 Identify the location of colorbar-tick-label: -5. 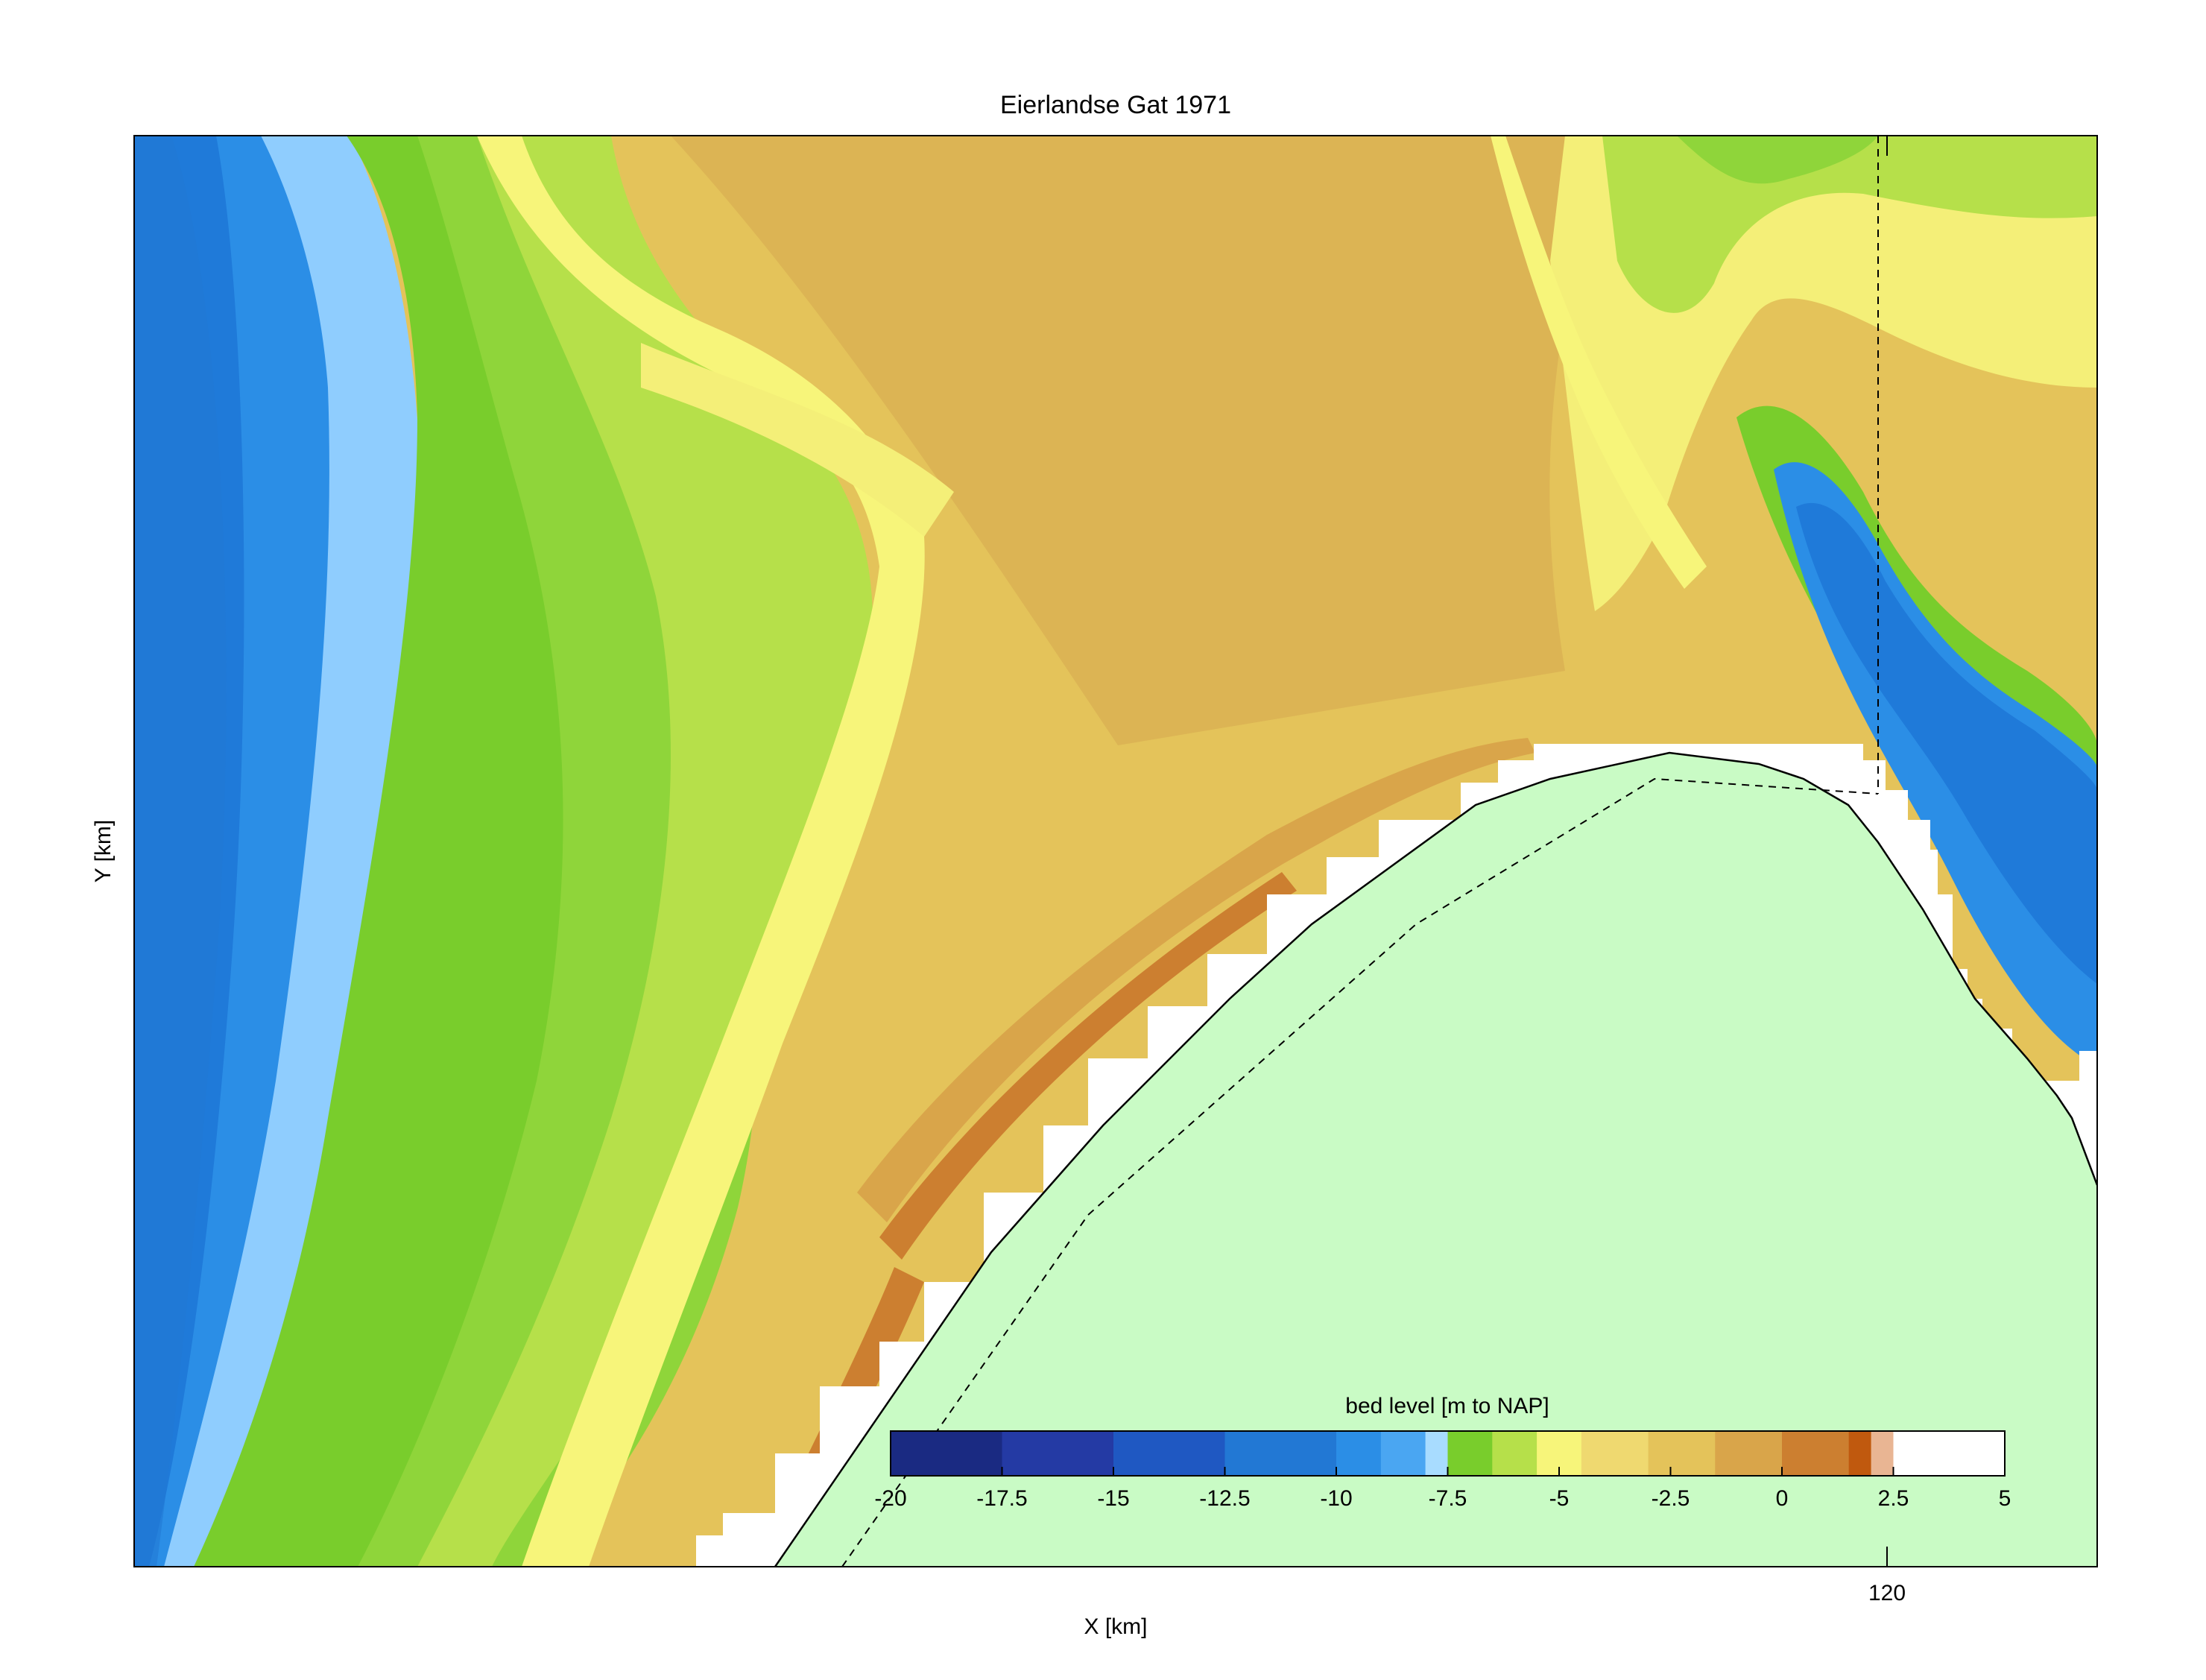
(1559, 1498).